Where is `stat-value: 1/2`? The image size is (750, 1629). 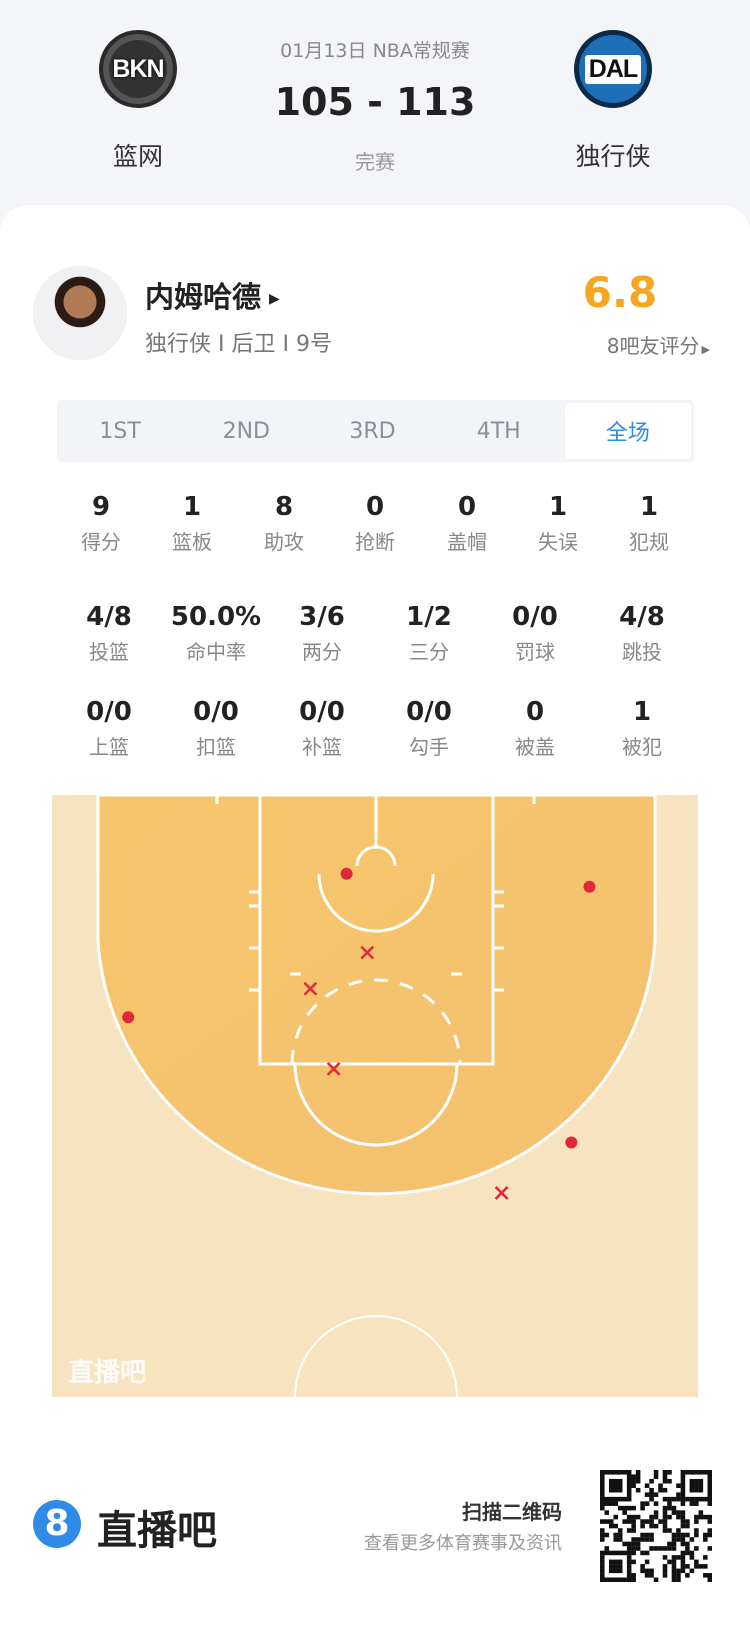 stat-value: 1/2 is located at coordinates (429, 617).